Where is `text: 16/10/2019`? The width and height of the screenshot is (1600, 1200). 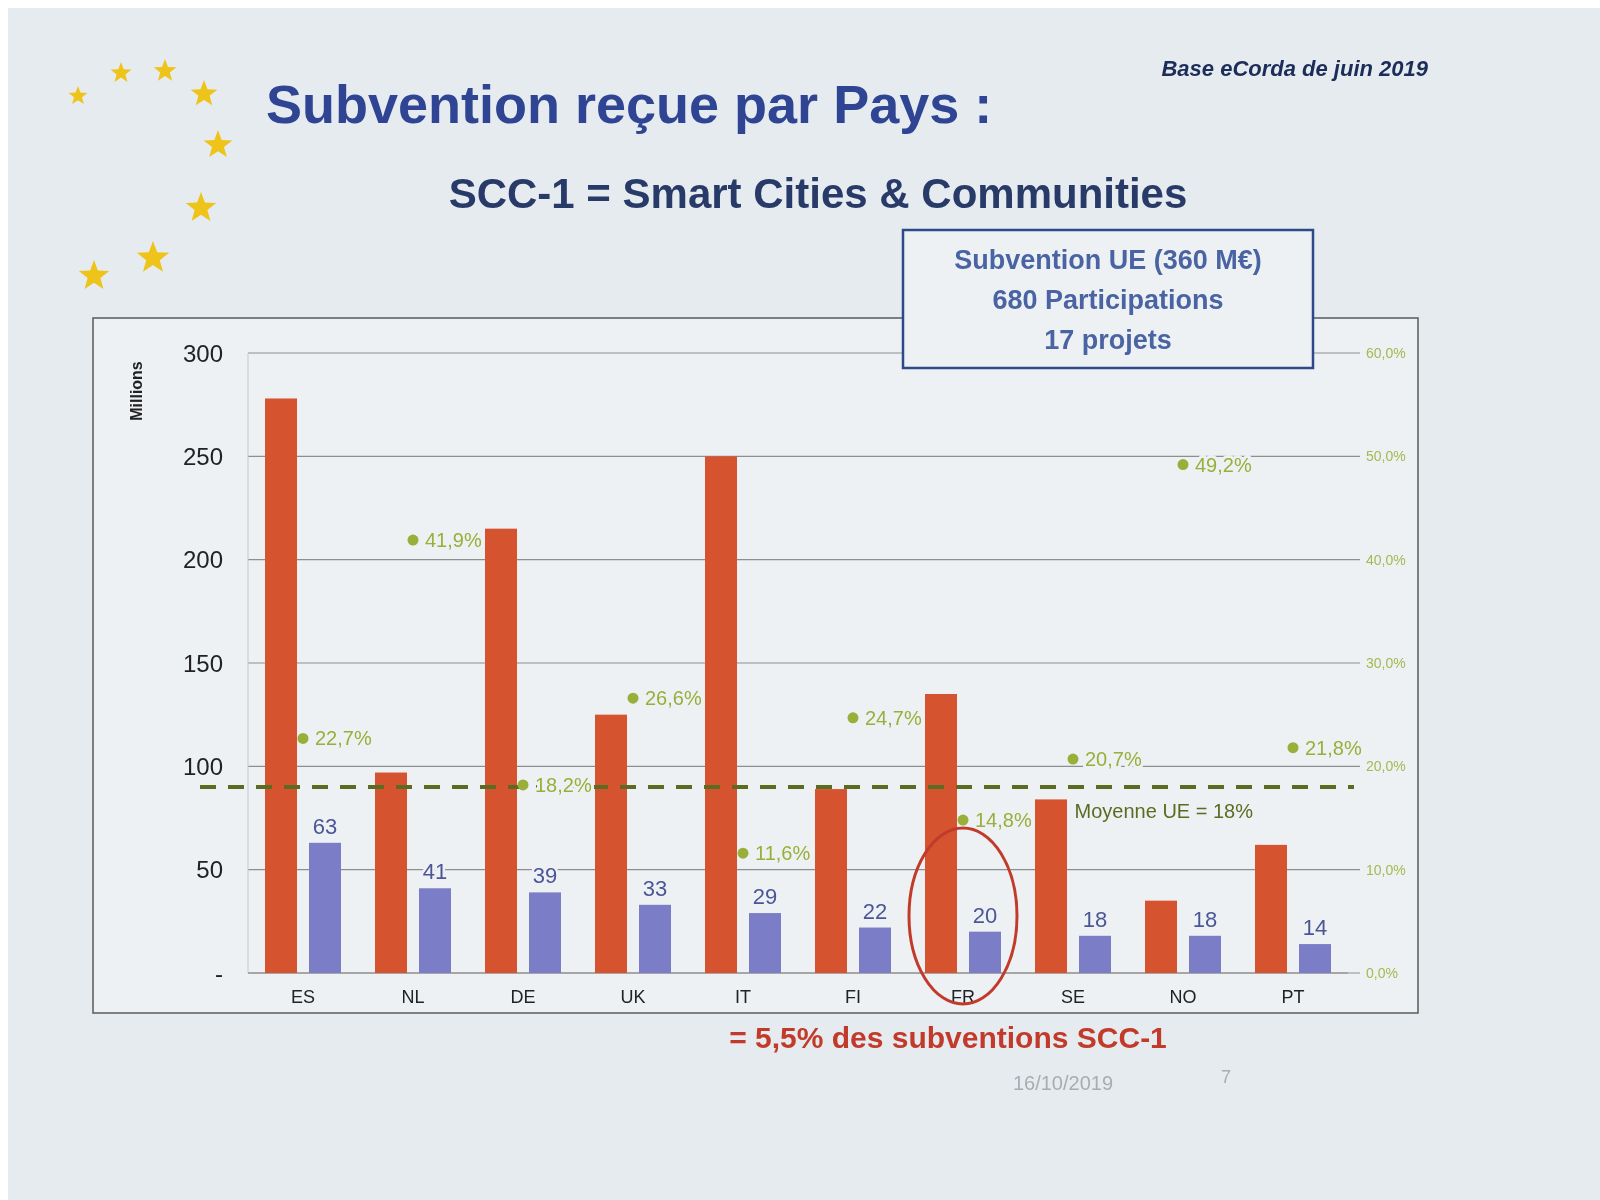 text: 16/10/2019 is located at coordinates (1063, 1083).